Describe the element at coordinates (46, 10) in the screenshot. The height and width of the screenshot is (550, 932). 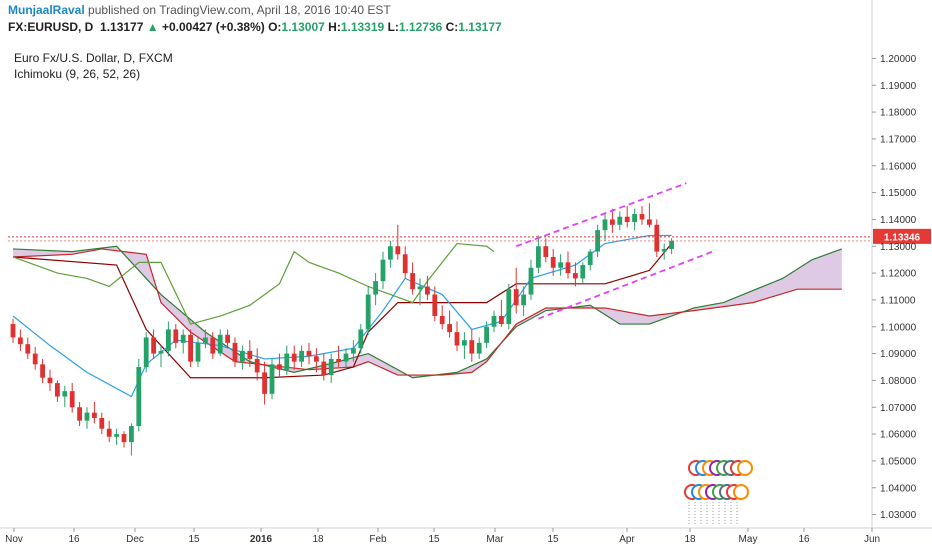
I see `author-link: MunjaalRaval` at that location.